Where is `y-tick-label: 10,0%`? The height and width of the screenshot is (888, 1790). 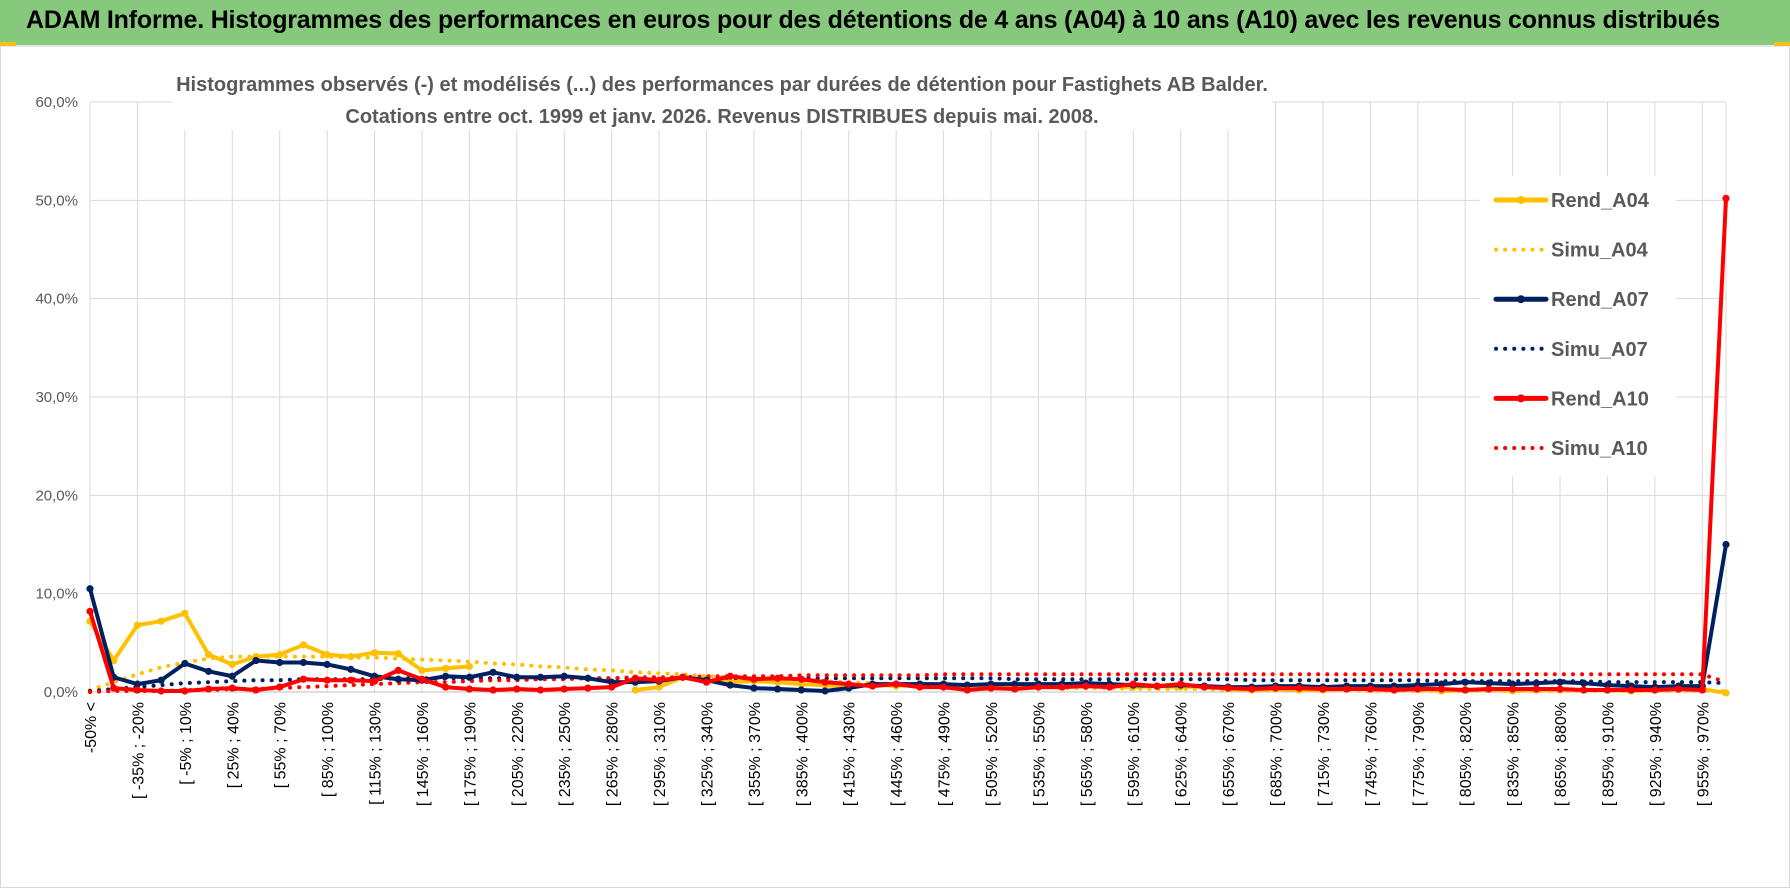
y-tick-label: 10,0% is located at coordinates (56, 594).